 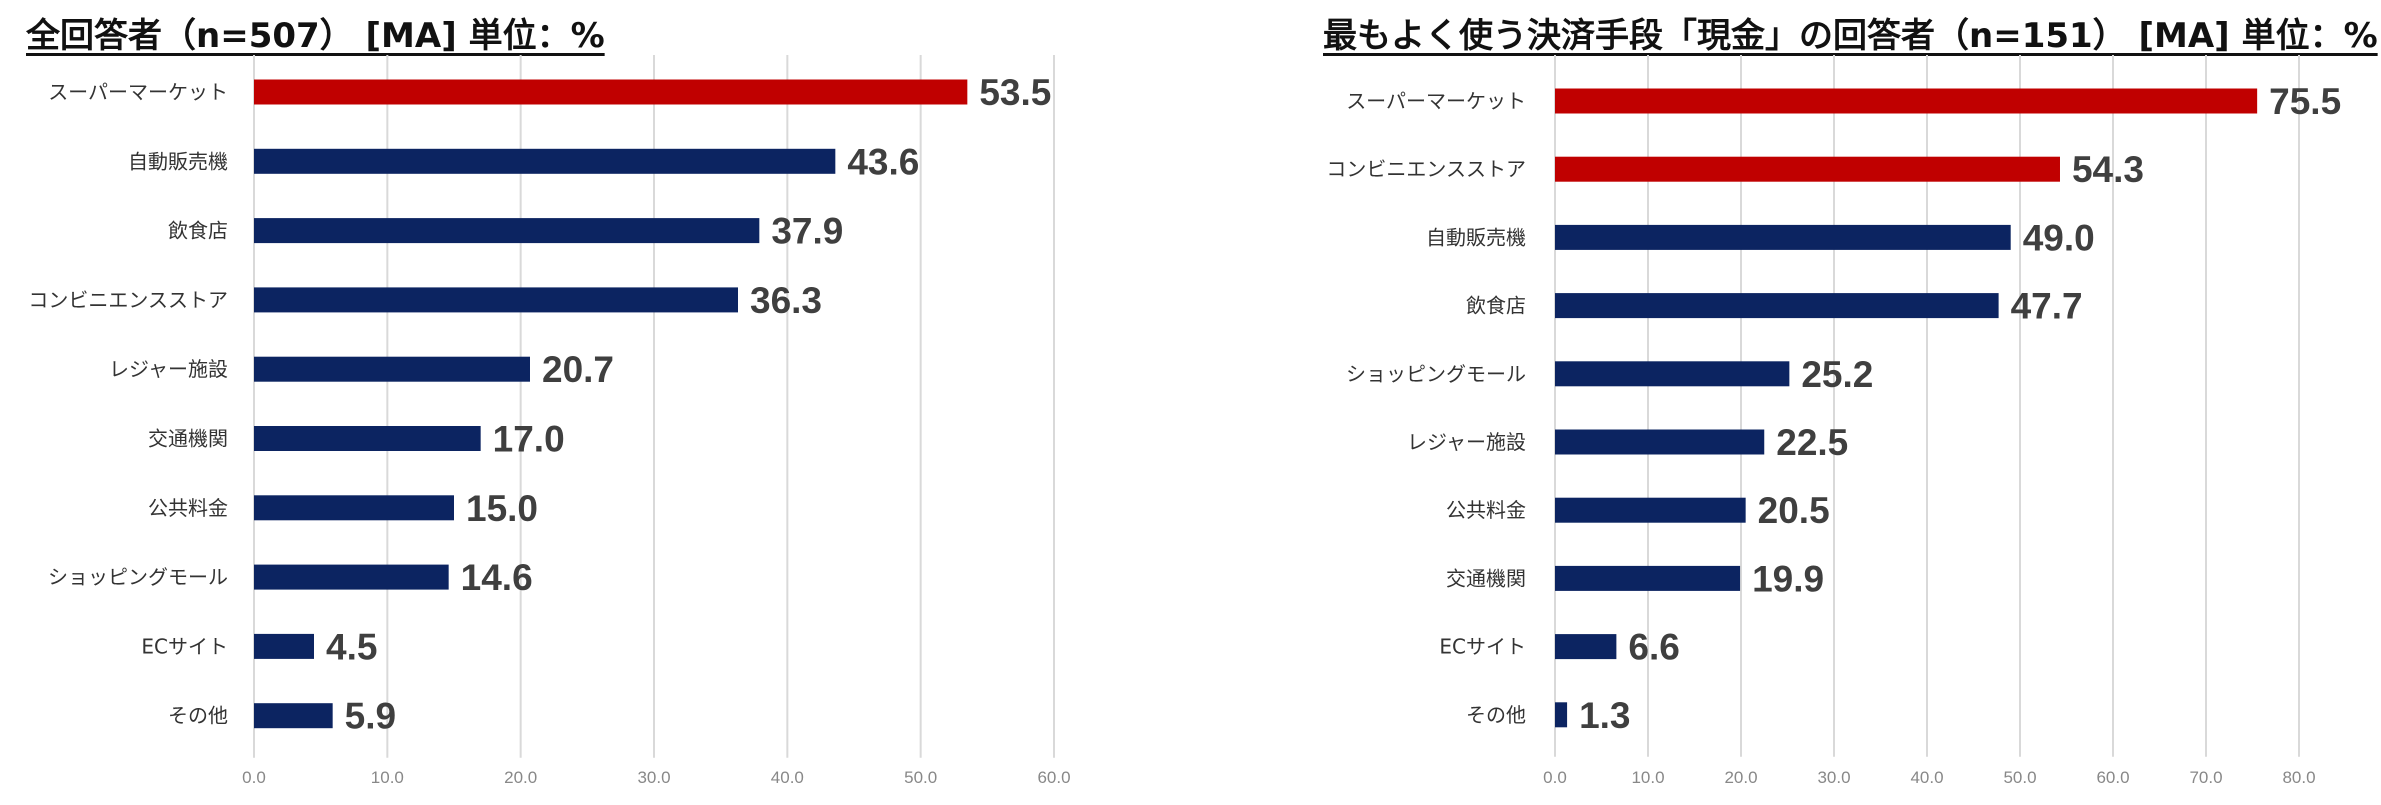 What do you see at coordinates (529, 439) in the screenshot?
I see `data-label: 17.0` at bounding box center [529, 439].